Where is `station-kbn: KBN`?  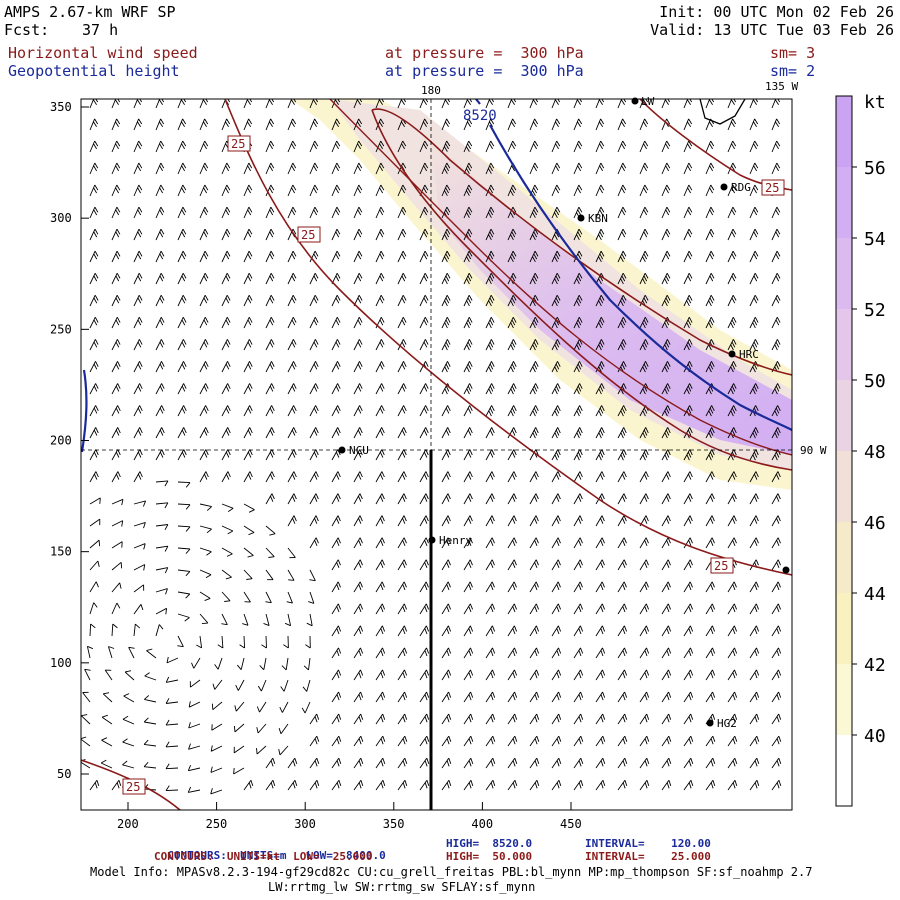
station-kbn: KBN is located at coordinates (592, 218).